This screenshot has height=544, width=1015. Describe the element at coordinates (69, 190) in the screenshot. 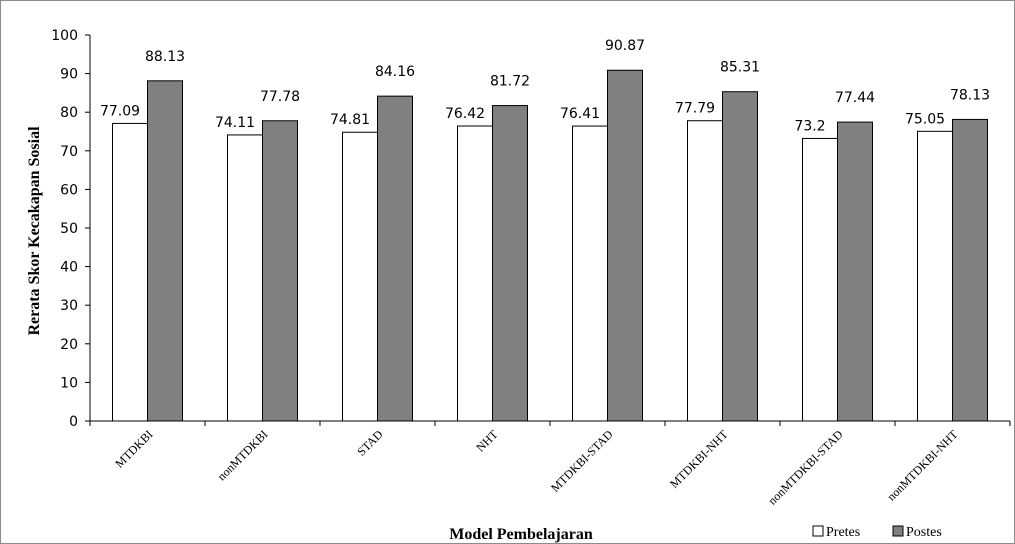

I see `y-tick-label: 60` at that location.